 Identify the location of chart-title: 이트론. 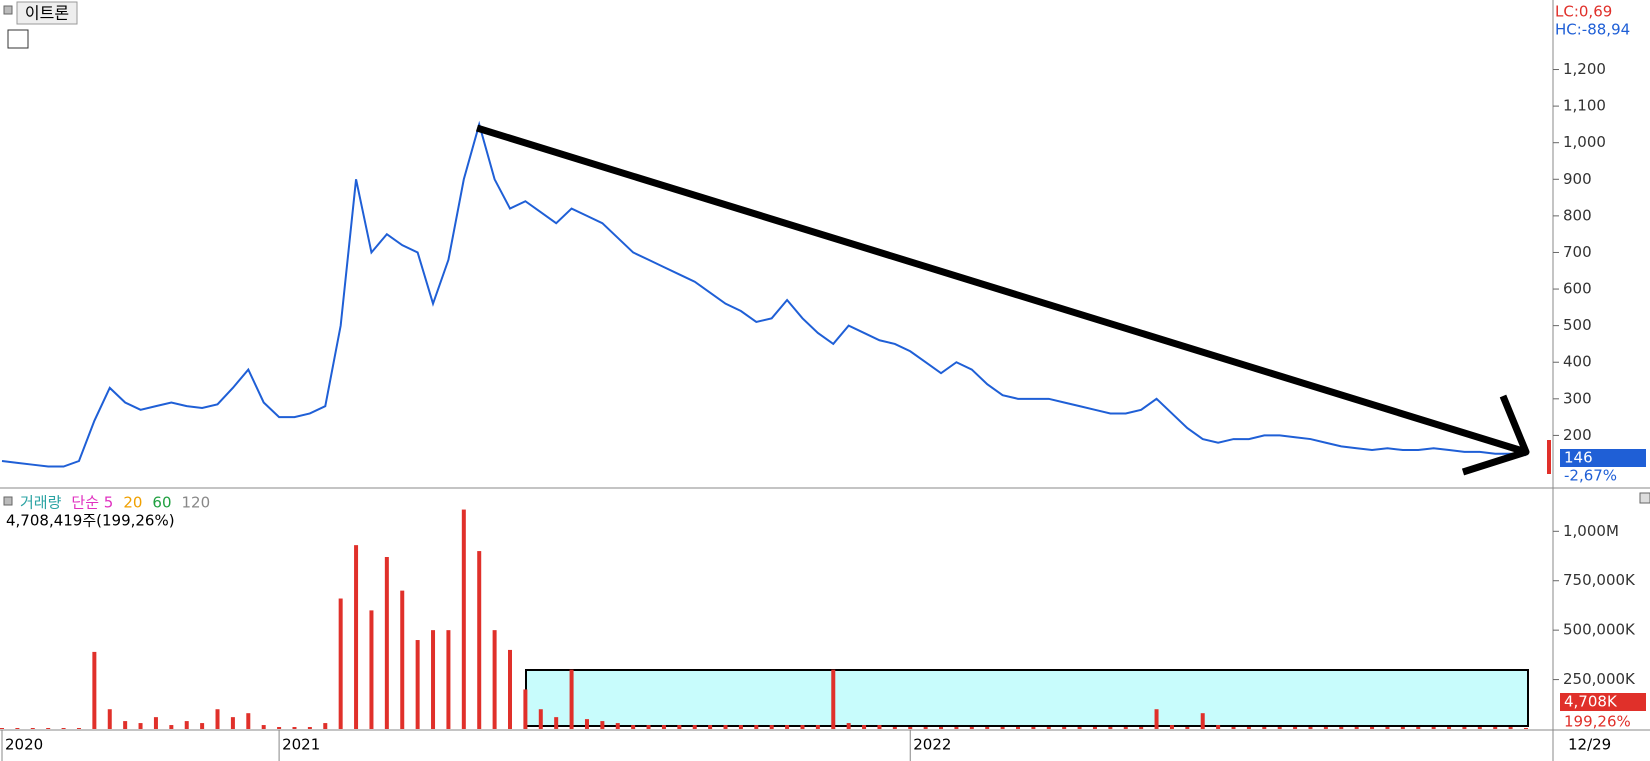
(47, 13).